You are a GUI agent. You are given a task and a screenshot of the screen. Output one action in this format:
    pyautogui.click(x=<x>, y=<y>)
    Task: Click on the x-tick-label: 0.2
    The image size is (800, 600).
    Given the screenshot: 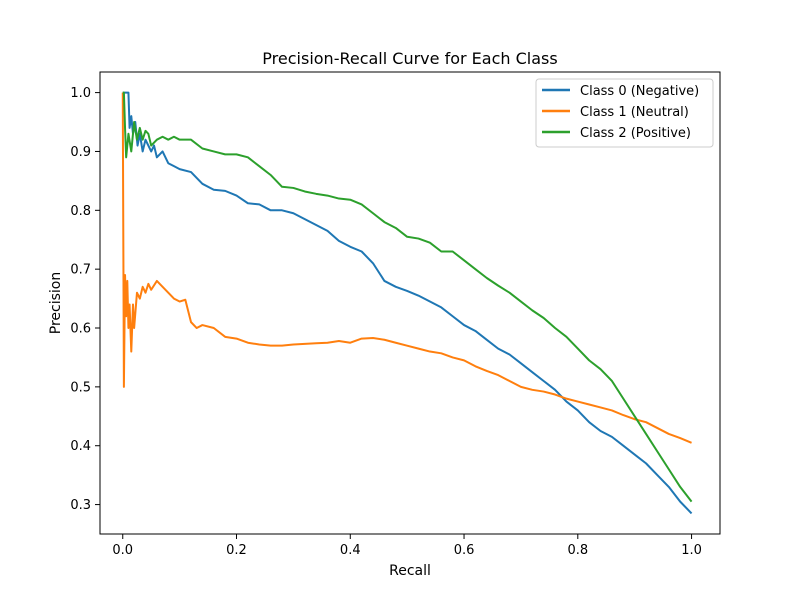 What is the action you would take?
    pyautogui.click(x=236, y=550)
    